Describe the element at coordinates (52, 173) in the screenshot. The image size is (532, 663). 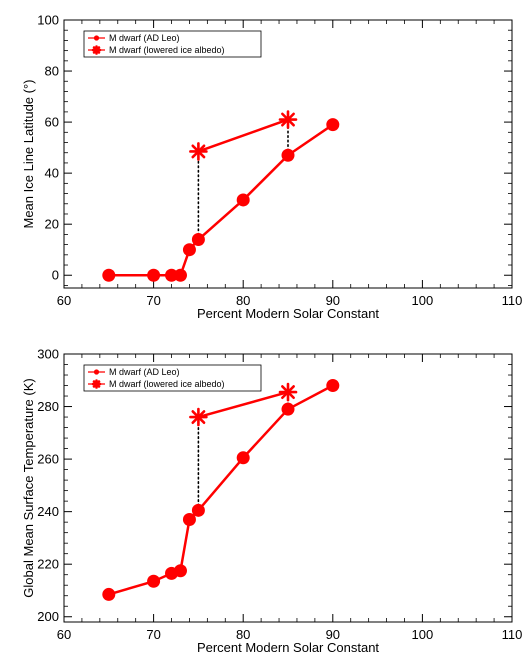
I see `y-tick-label: 40` at that location.